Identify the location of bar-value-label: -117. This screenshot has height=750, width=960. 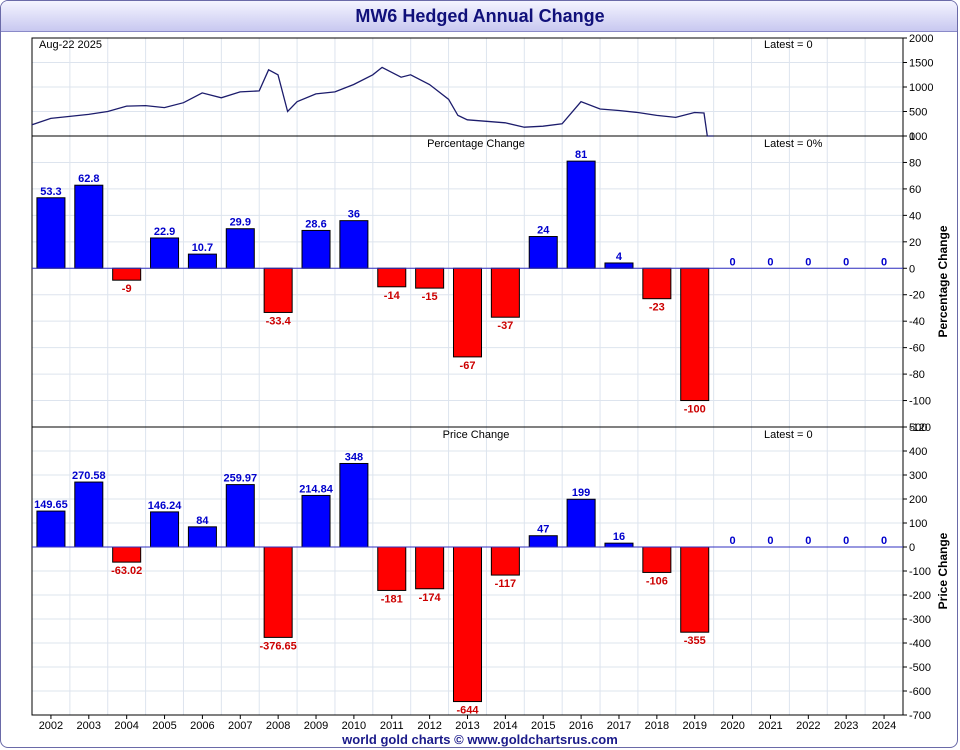
(505, 584).